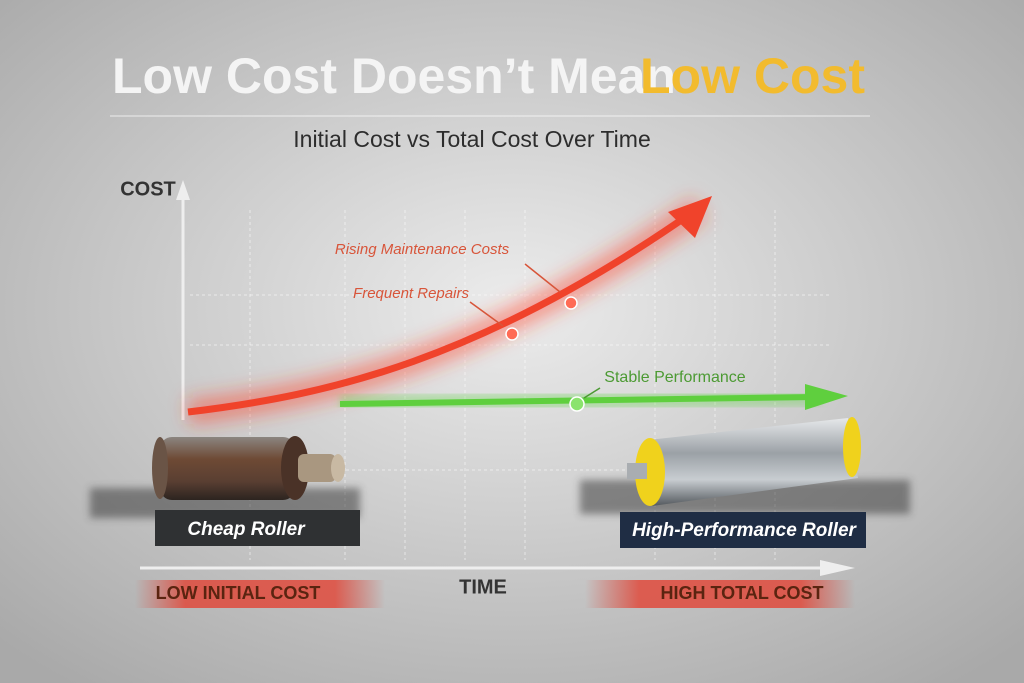  What do you see at coordinates (577, 404) in the screenshot?
I see `stable-point` at bounding box center [577, 404].